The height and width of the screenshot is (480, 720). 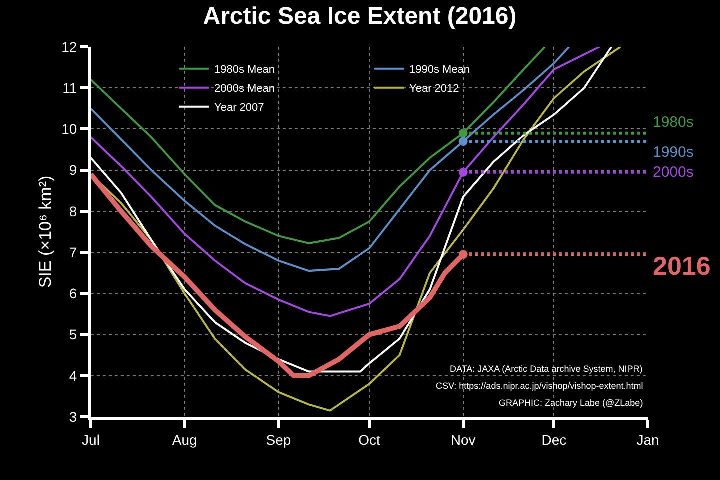 I want to click on ref-line-label: 1980s, so click(x=673, y=122).